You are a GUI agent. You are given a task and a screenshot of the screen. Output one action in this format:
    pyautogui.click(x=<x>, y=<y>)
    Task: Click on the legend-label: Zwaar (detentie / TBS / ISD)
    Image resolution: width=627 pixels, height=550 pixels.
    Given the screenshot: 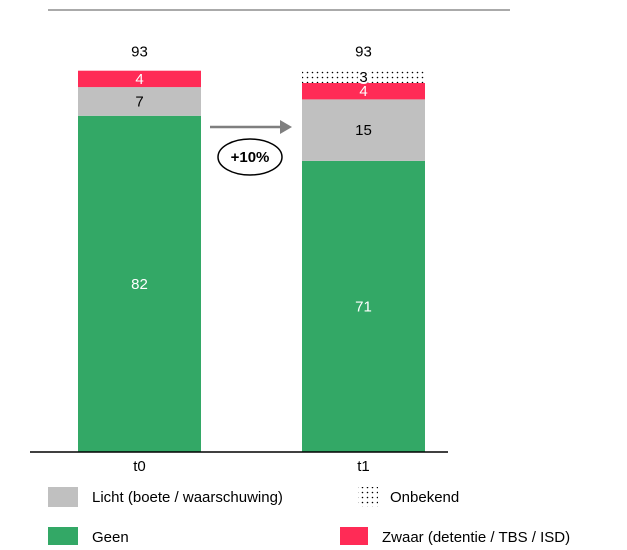 What is the action you would take?
    pyautogui.click(x=476, y=537)
    